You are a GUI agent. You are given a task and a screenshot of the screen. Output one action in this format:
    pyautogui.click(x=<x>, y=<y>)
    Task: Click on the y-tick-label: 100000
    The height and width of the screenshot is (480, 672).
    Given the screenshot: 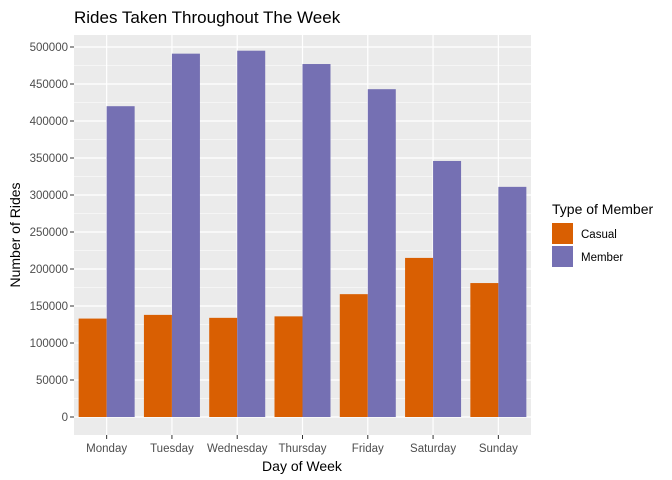 What is the action you would take?
    pyautogui.click(x=49, y=344)
    